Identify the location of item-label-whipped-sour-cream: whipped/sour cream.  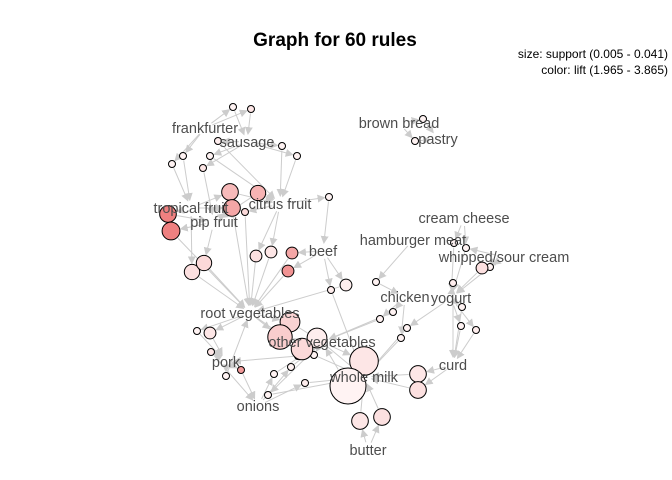
(504, 258).